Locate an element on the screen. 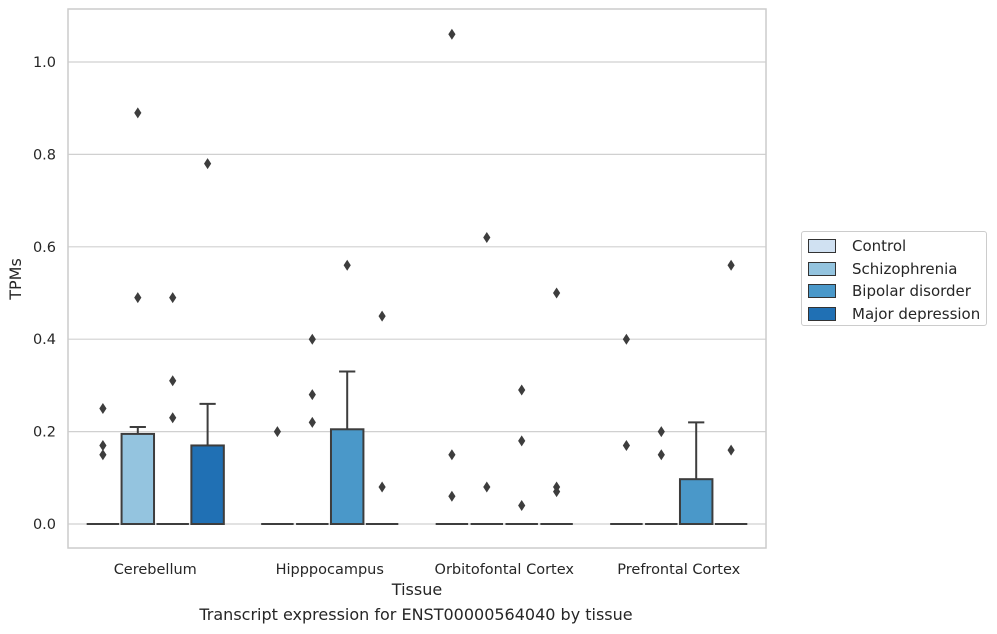 The image size is (997, 634). y-axis-label: TPMs is located at coordinates (15, 279).